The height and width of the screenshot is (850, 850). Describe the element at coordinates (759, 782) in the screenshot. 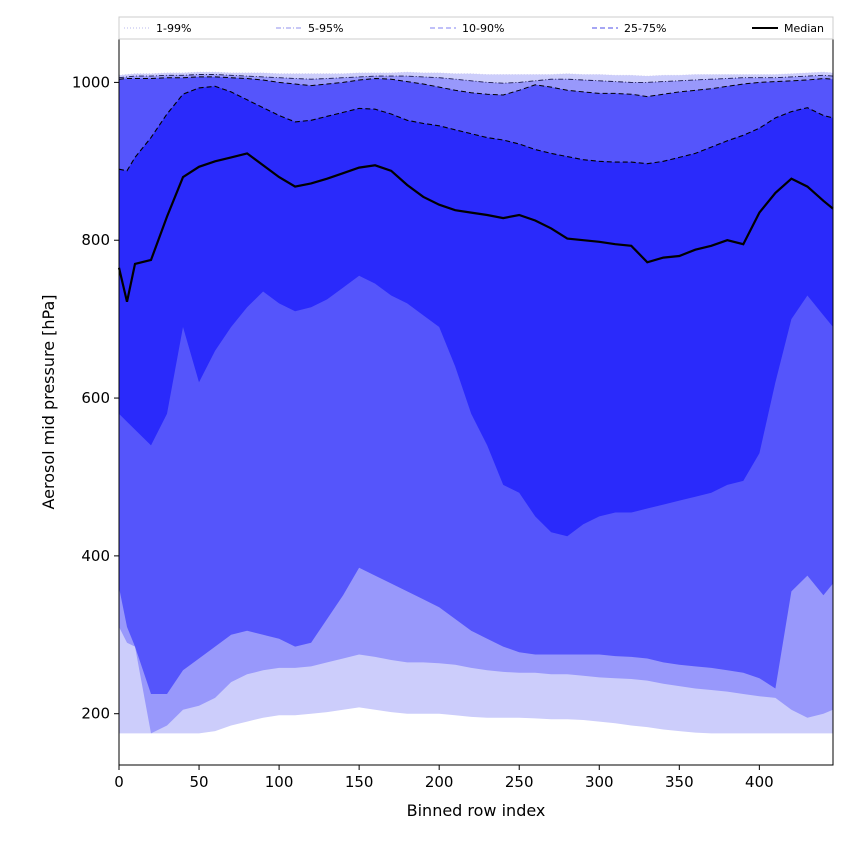

I see `x-tick-label: 400` at that location.